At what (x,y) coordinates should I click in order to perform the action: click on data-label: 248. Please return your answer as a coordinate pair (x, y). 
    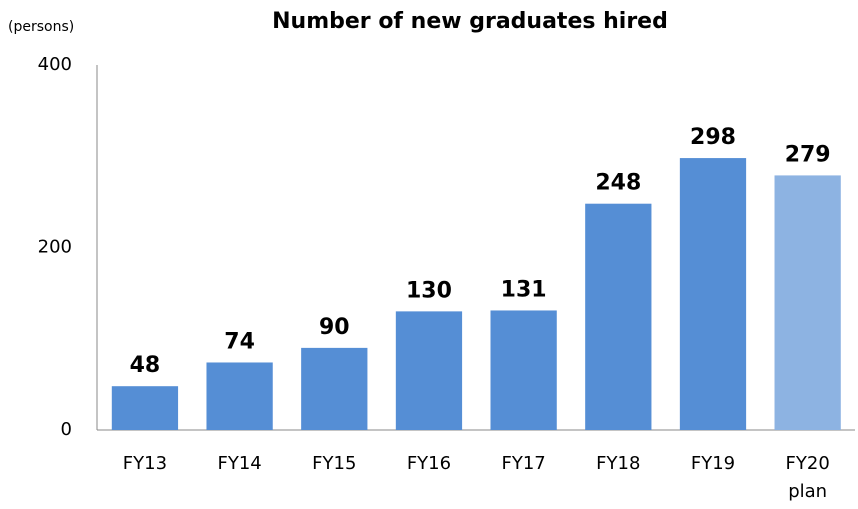
    Looking at the image, I should click on (618, 183).